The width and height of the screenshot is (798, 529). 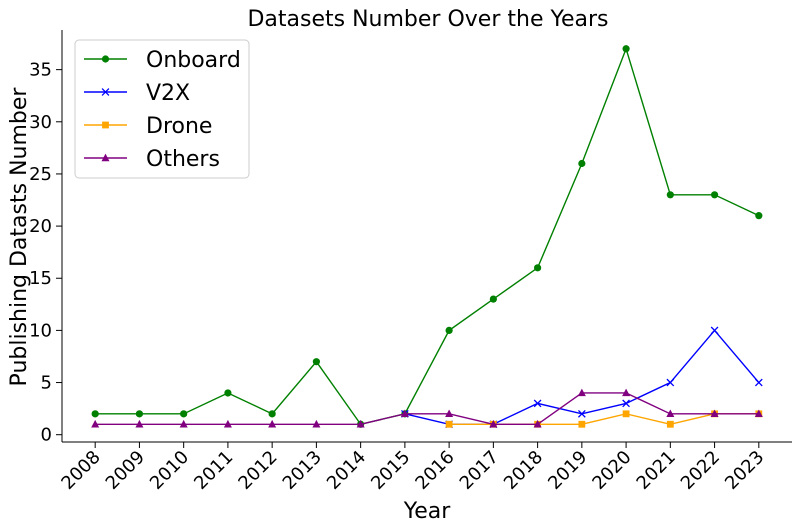 What do you see at coordinates (40, 226) in the screenshot?
I see `y-tick-label: 20` at bounding box center [40, 226].